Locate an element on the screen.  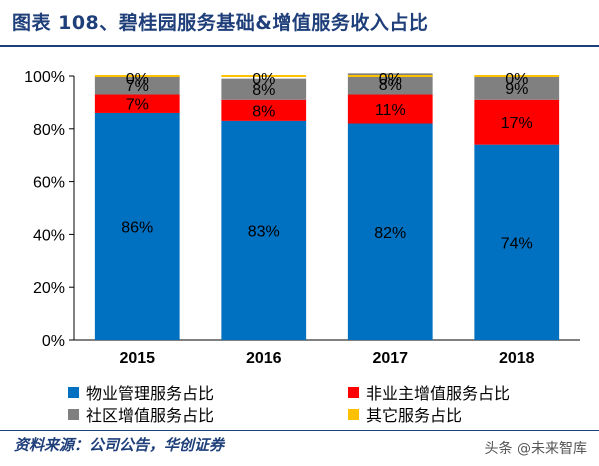
legend-label-community: 社区增值服务占比 is located at coordinates (150, 415).